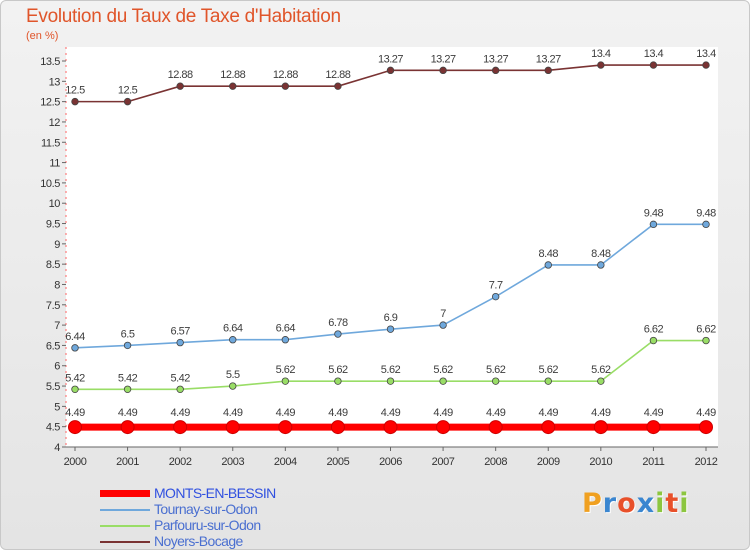 The image size is (750, 550). I want to click on y-tick-label: 6, so click(57, 367).